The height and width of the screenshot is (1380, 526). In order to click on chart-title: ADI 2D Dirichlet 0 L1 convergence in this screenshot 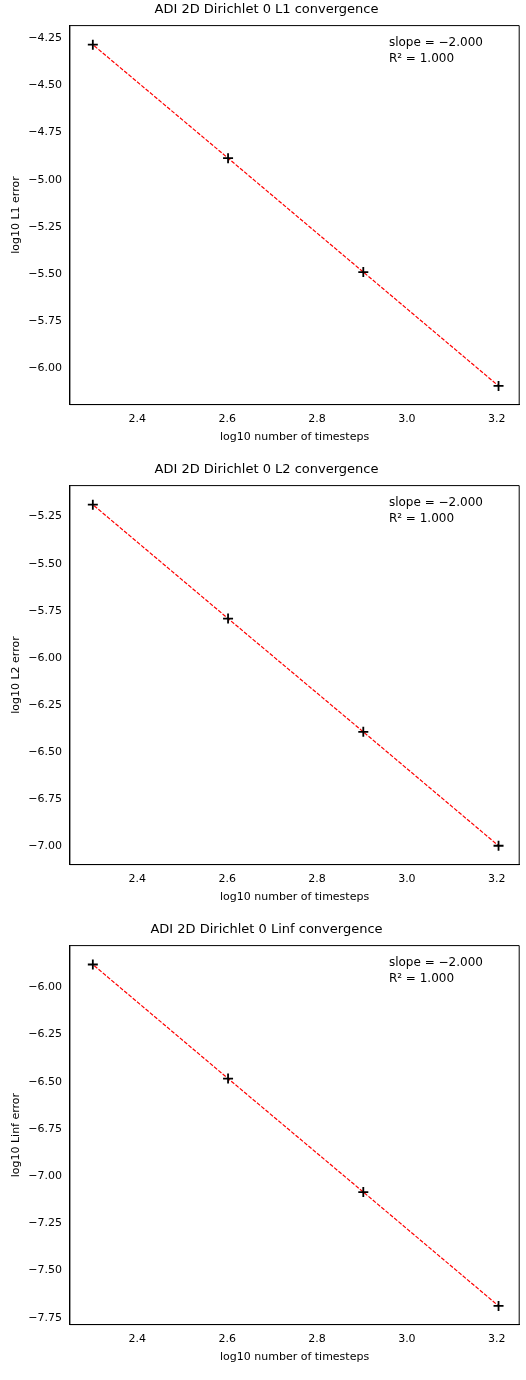, I will do `click(266, 9)`.